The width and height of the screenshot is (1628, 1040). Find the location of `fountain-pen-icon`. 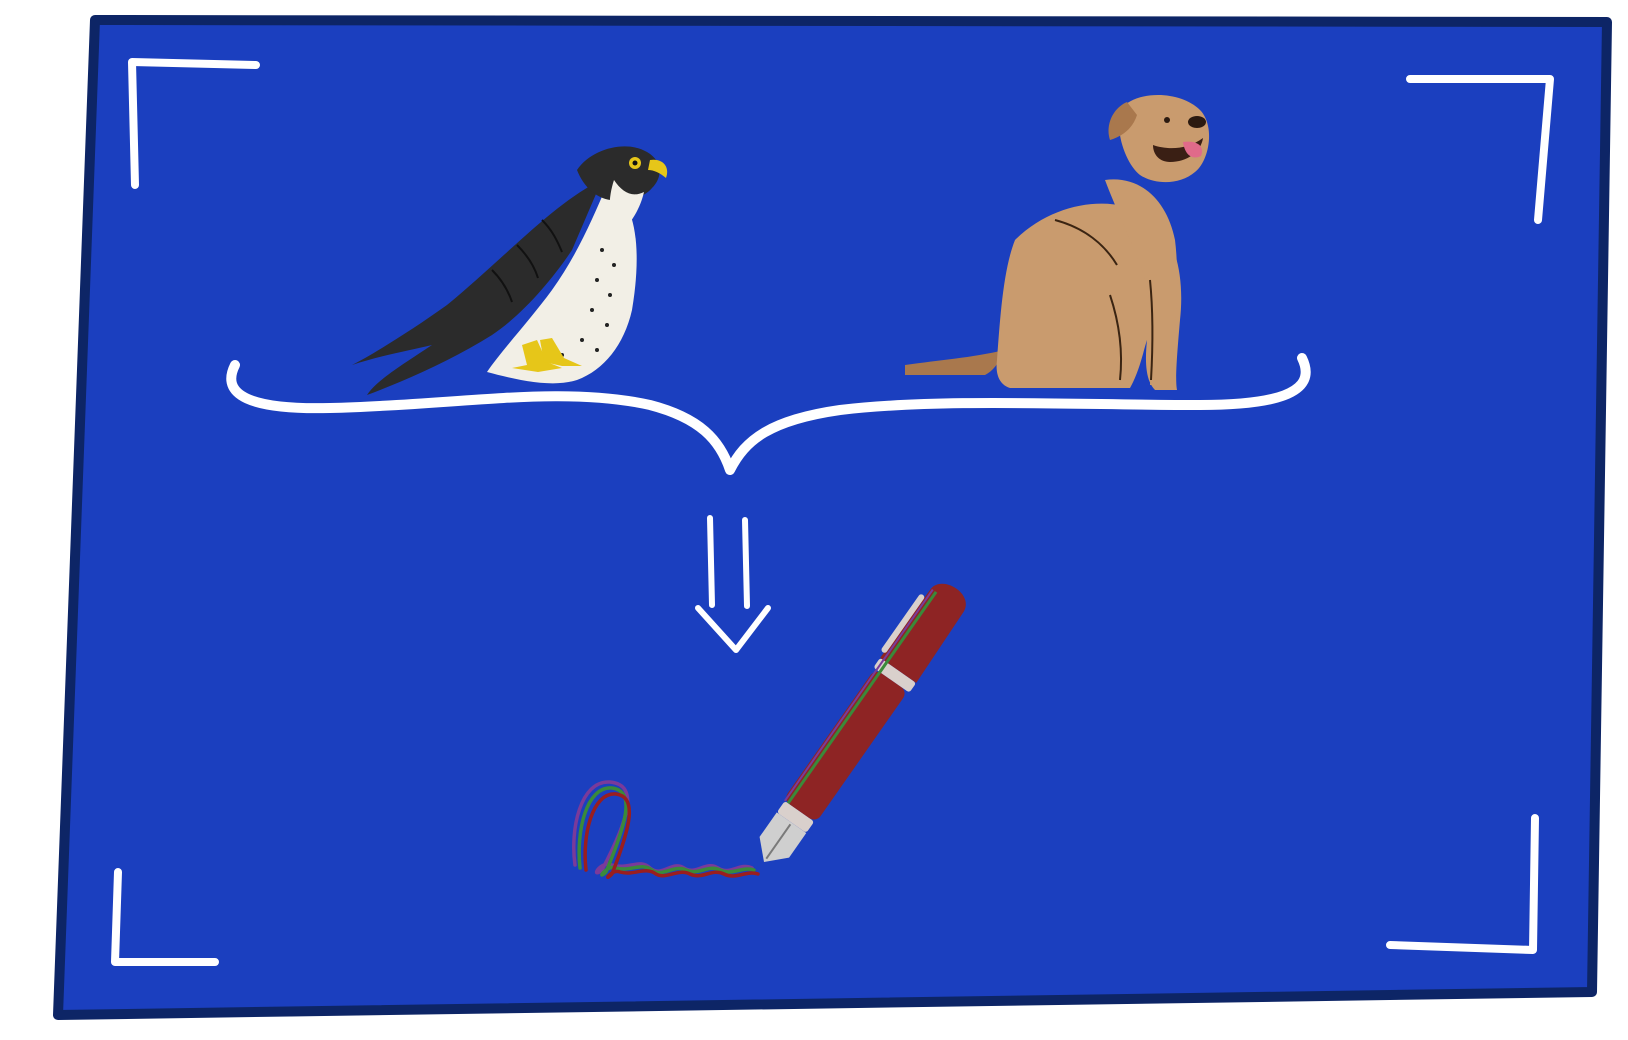

fountain-pen-icon is located at coordinates (862, 722).